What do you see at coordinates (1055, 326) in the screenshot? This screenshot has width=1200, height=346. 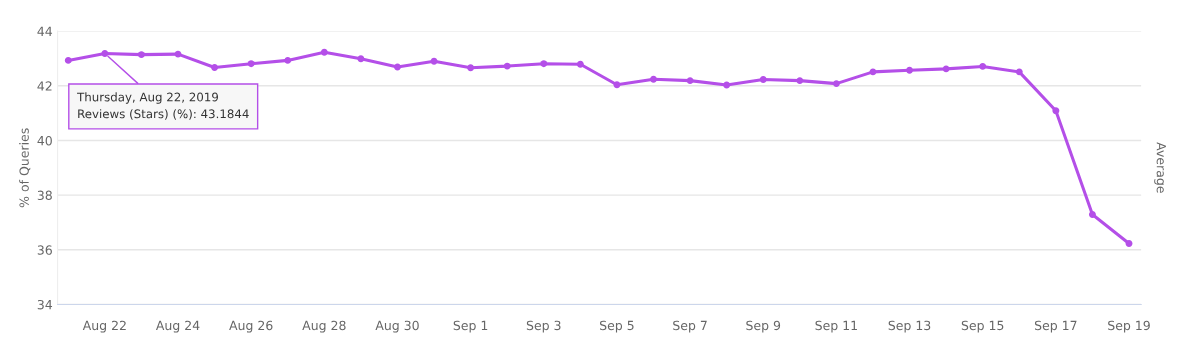 I see `x-tick-label: Sep 17` at bounding box center [1055, 326].